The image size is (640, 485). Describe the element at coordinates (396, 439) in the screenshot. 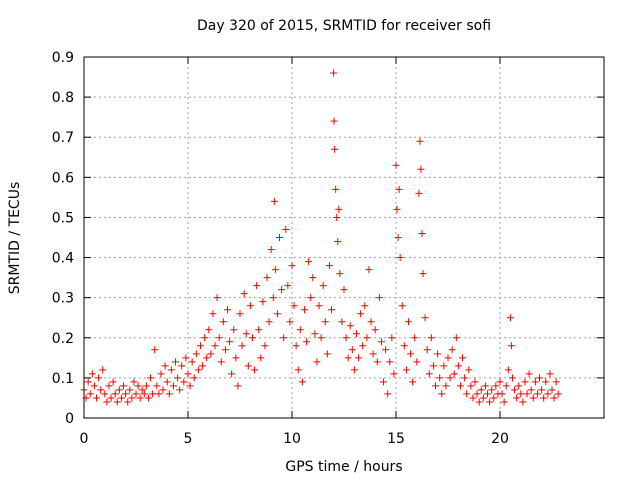

I see `x-tick-label: 15` at that location.